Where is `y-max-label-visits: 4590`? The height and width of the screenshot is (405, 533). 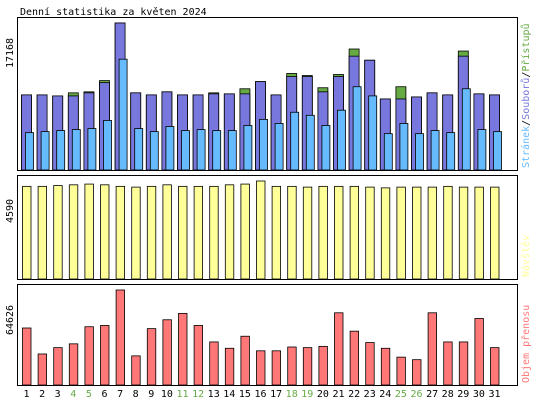
y-max-label-visits: 4590 is located at coordinates (10, 211).